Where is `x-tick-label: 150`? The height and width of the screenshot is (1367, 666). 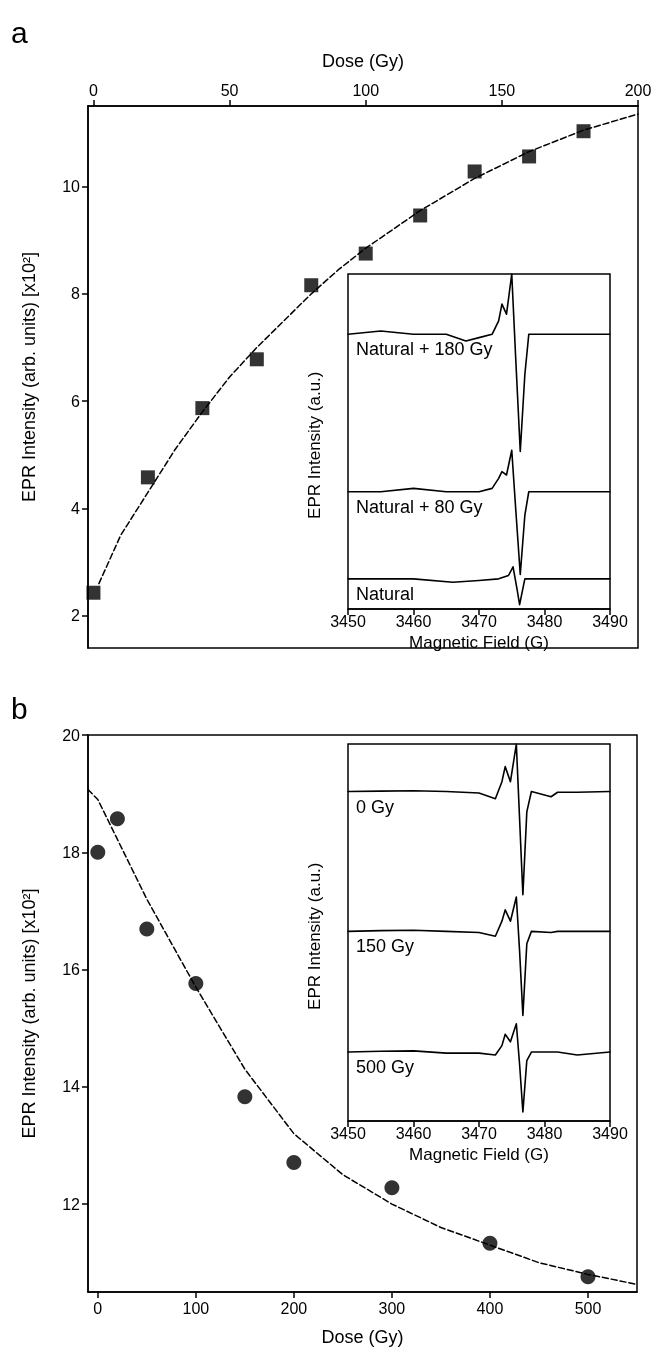
x-tick-label: 150 is located at coordinates (502, 90).